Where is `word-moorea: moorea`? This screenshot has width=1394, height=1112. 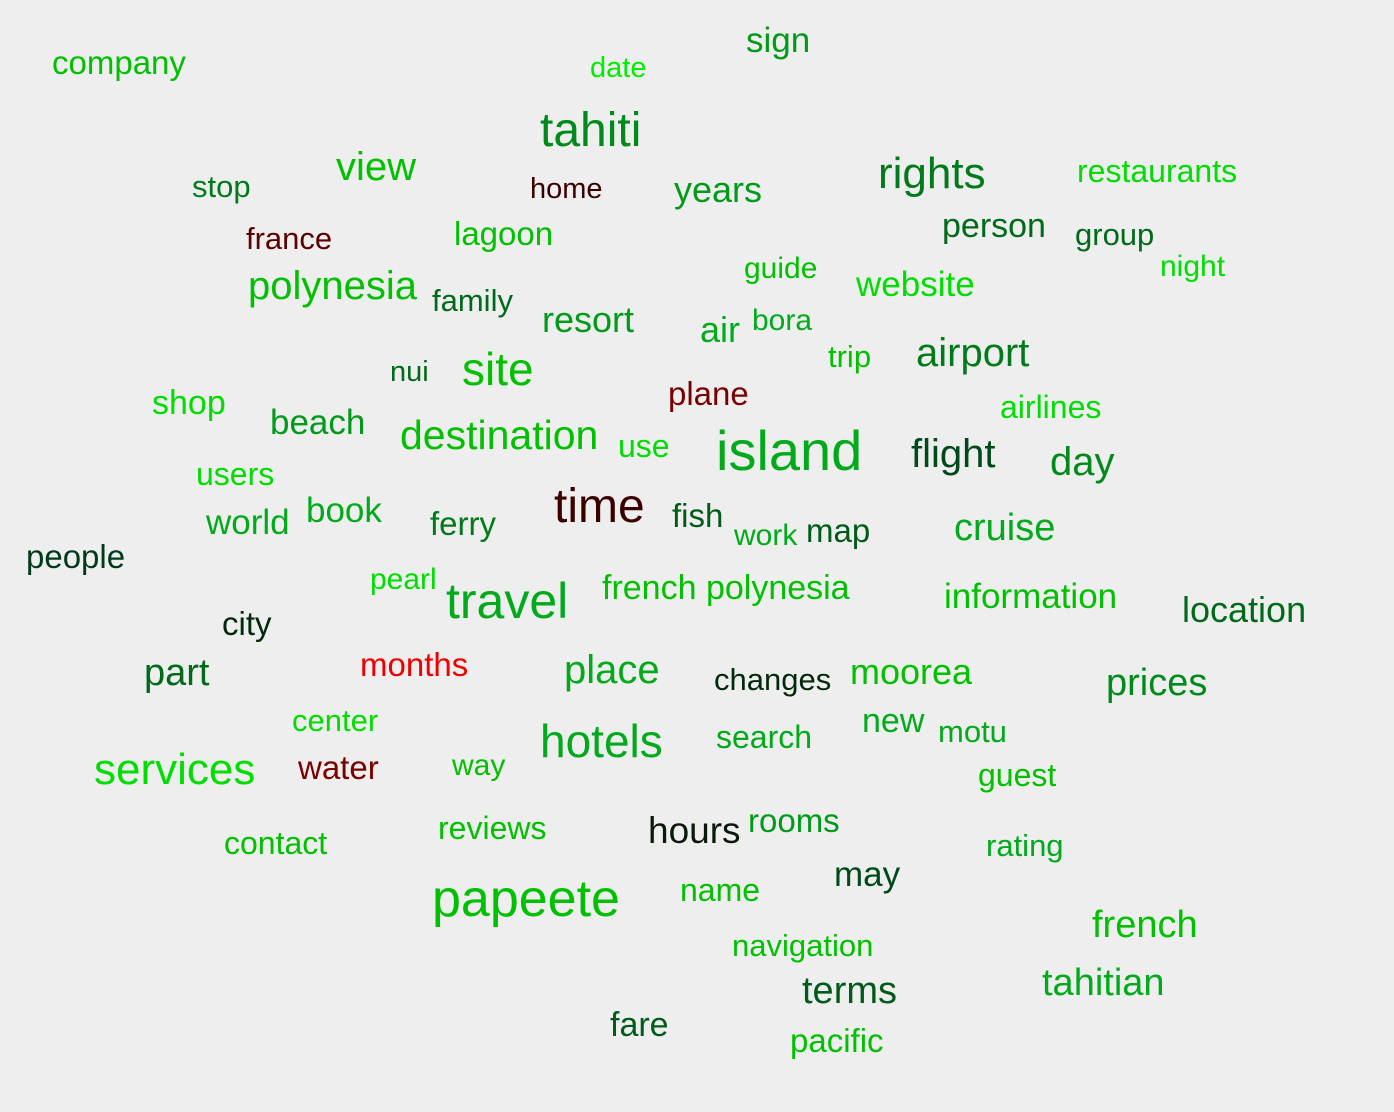
word-moorea: moorea is located at coordinates (911, 671).